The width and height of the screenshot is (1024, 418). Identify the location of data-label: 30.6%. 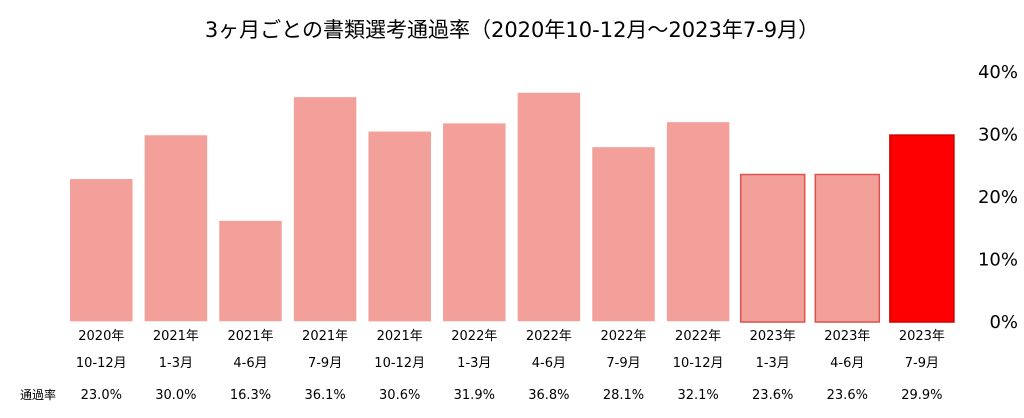
(399, 395).